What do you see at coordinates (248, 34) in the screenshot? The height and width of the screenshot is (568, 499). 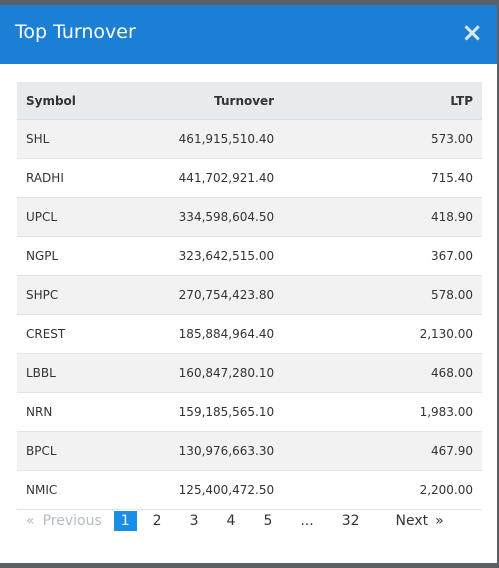 I see `modal-header: Top Turnover ×` at bounding box center [248, 34].